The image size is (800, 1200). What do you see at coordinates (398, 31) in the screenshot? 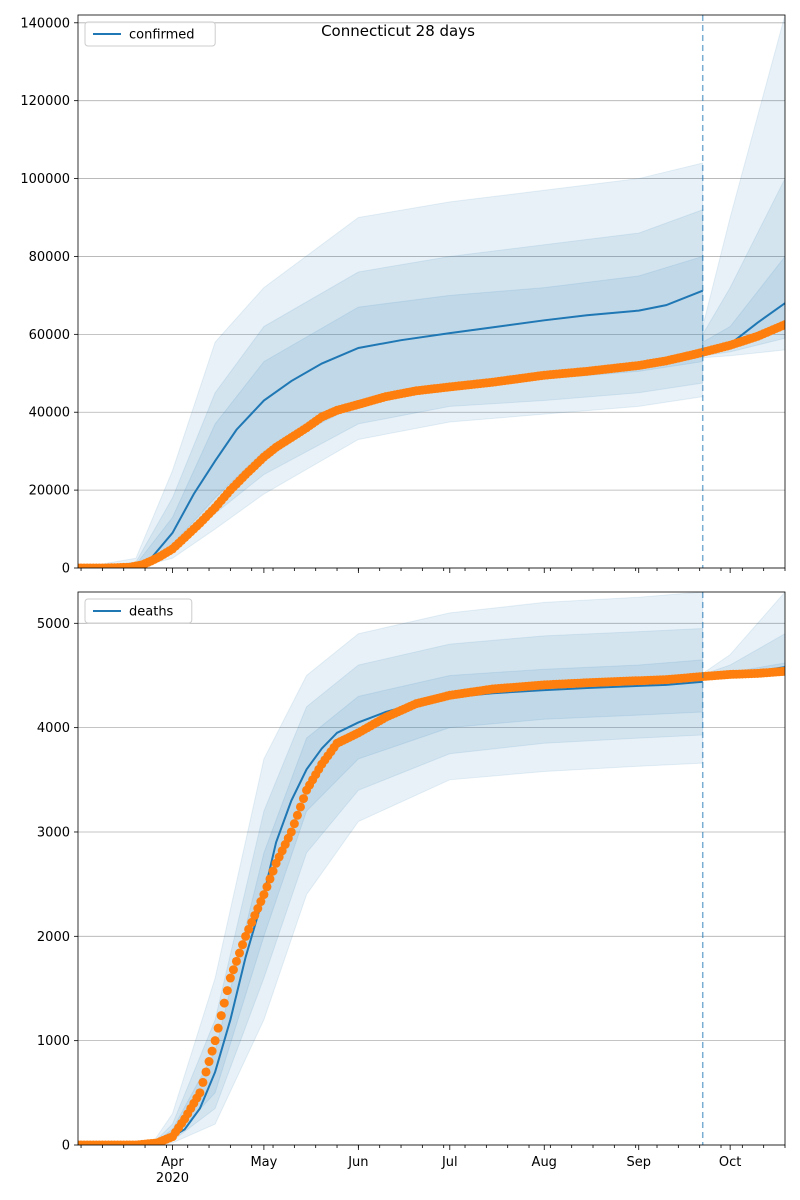
I see `figure-title: Connecticut 28 days` at bounding box center [398, 31].